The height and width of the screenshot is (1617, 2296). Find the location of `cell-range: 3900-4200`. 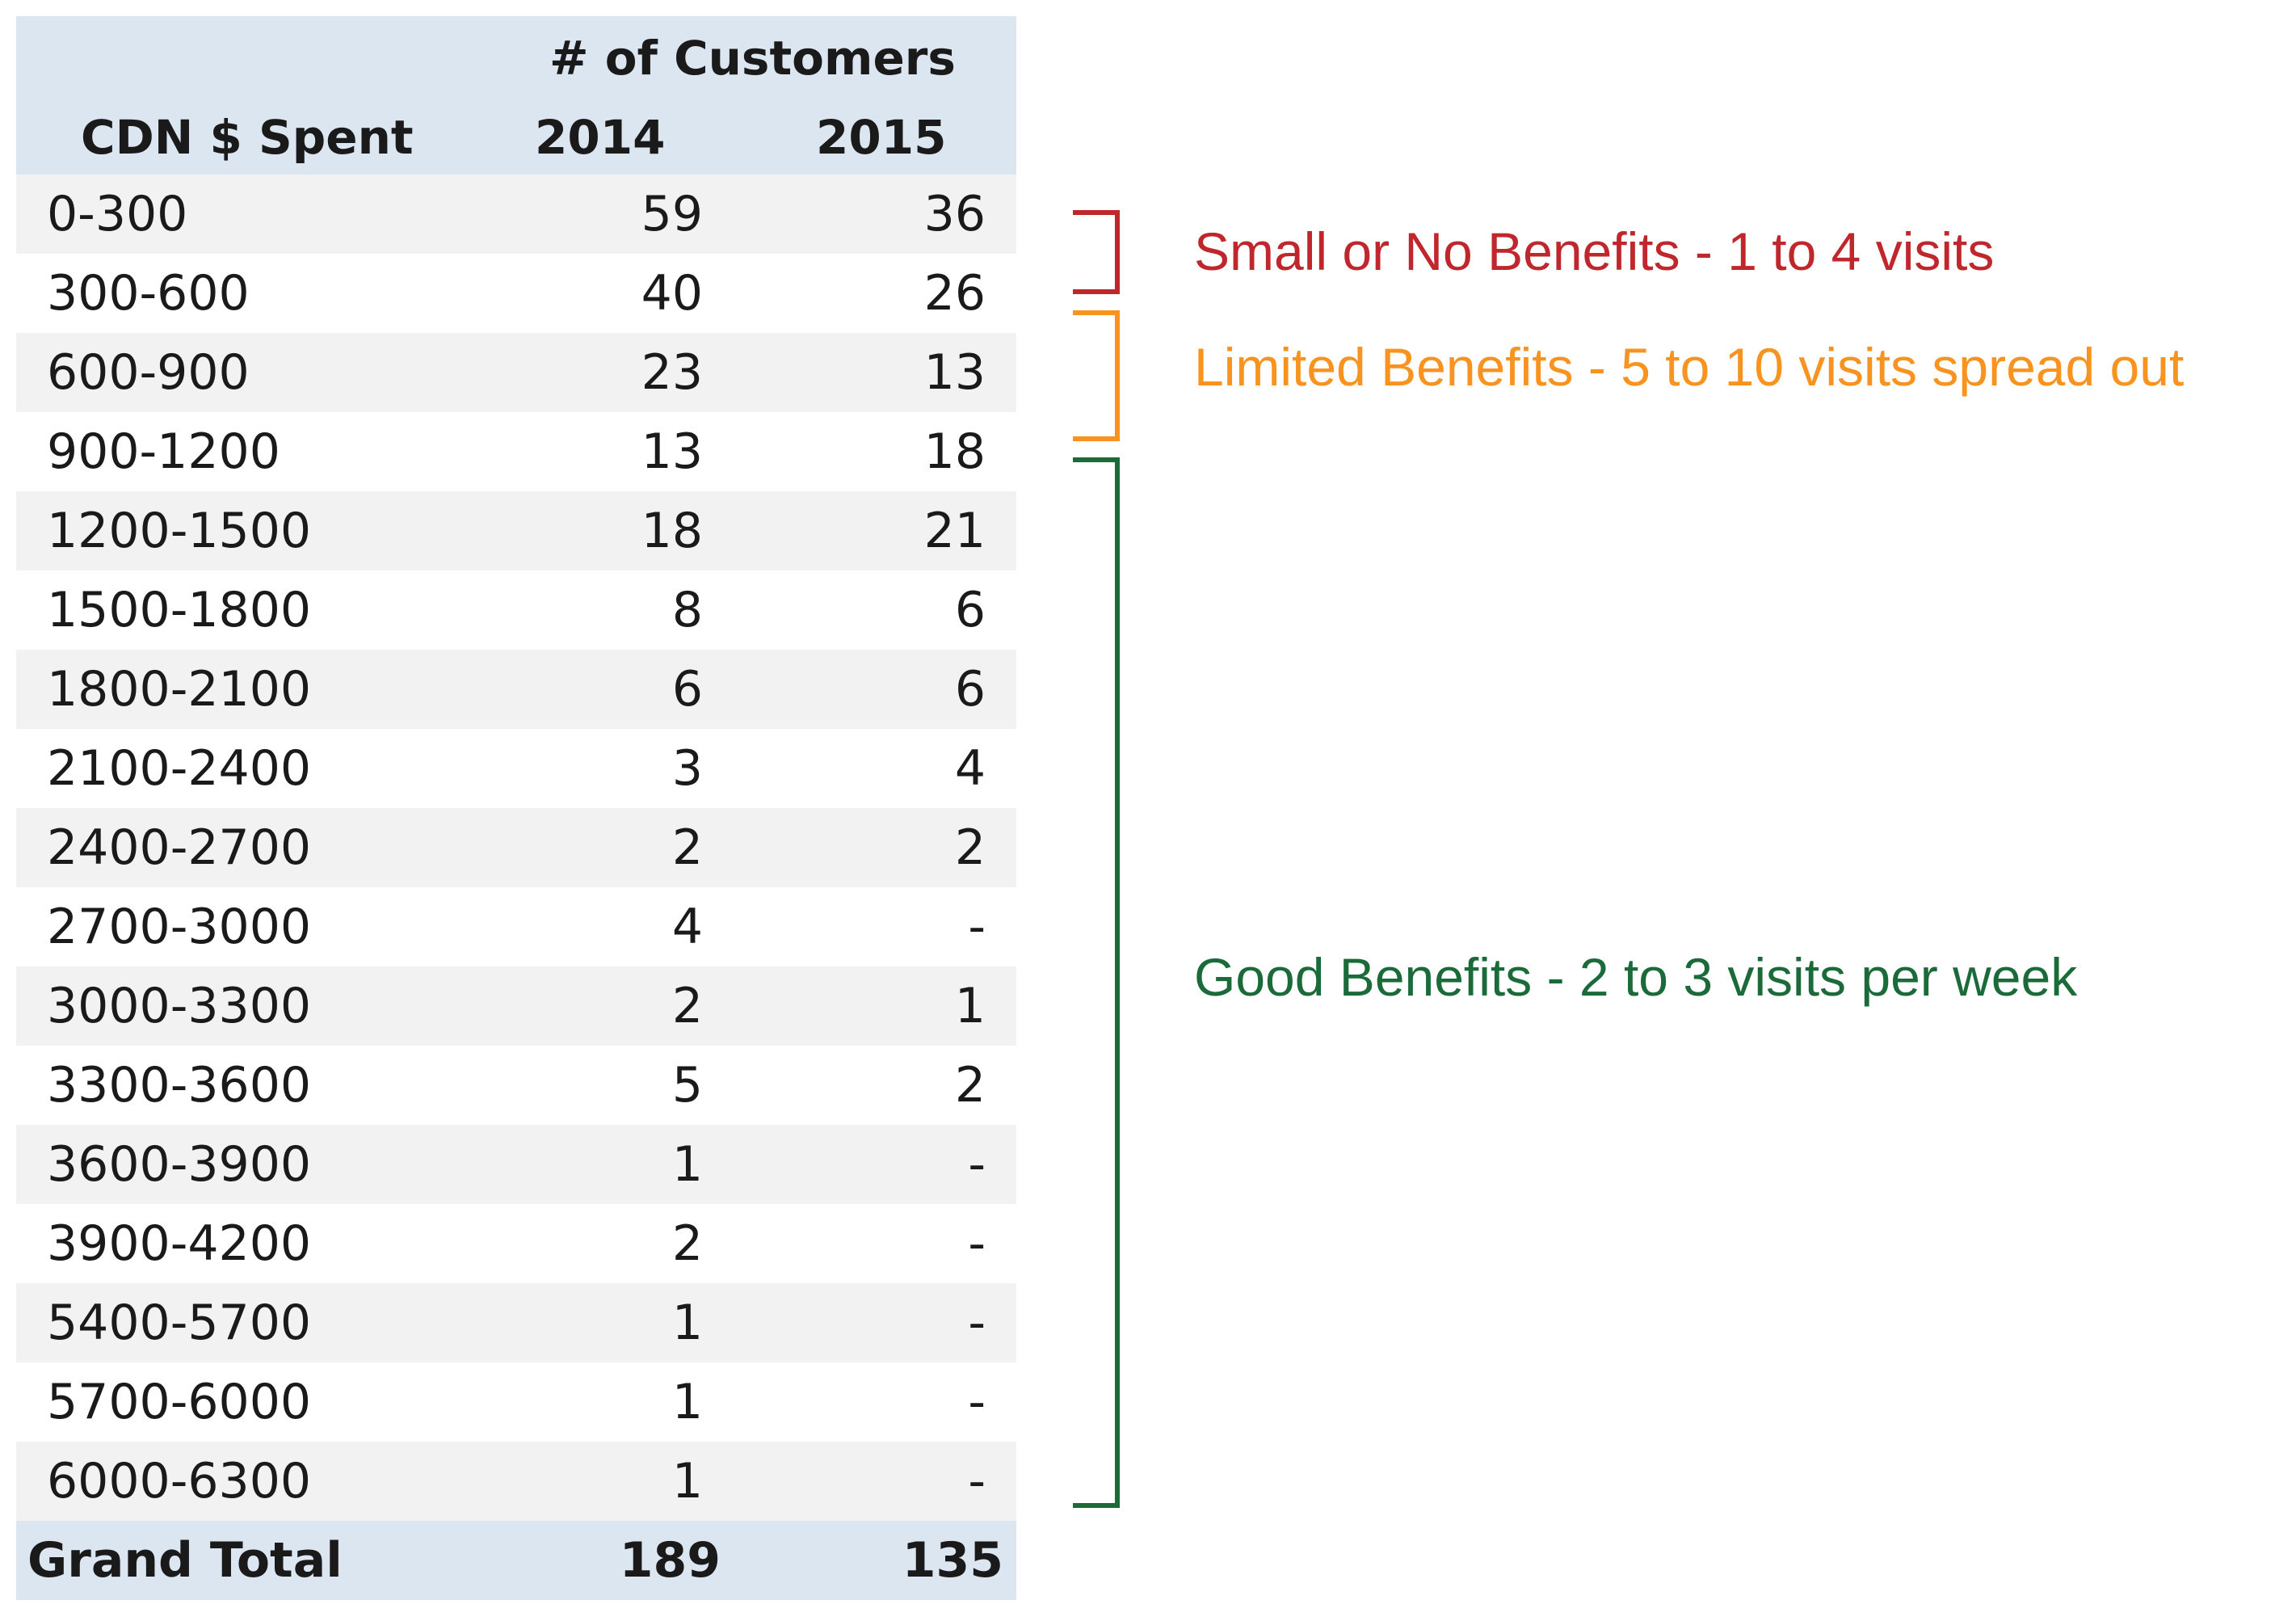

cell-range: 3900-4200 is located at coordinates (179, 1243).